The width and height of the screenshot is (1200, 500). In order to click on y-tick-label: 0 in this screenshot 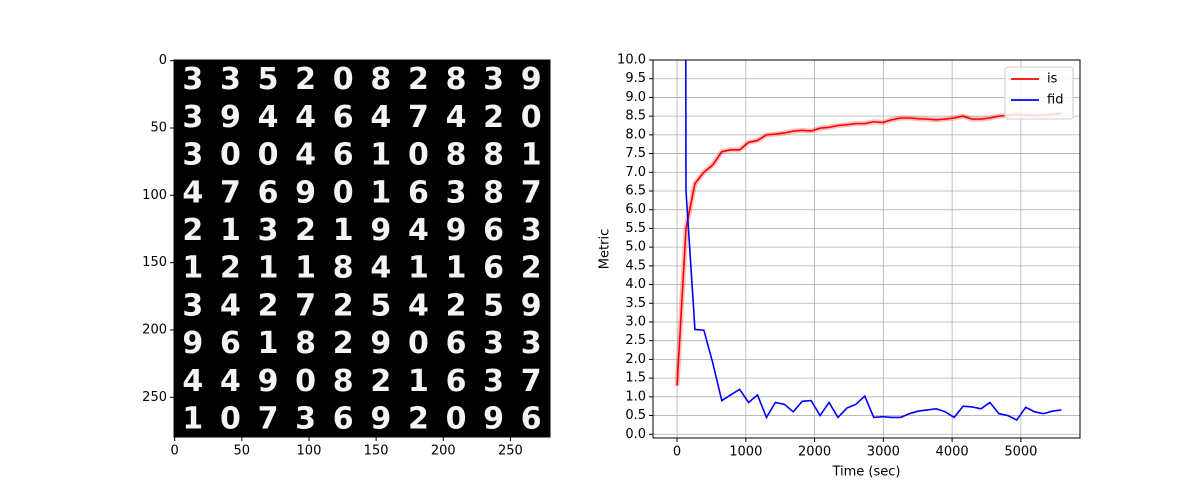, I will do `click(163, 60)`.